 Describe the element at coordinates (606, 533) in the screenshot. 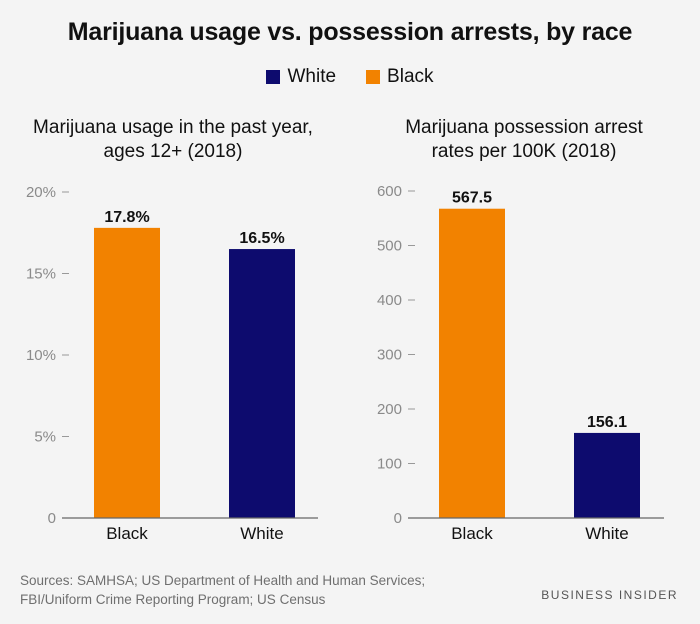

I see `chart2-category-label-white: White` at that location.